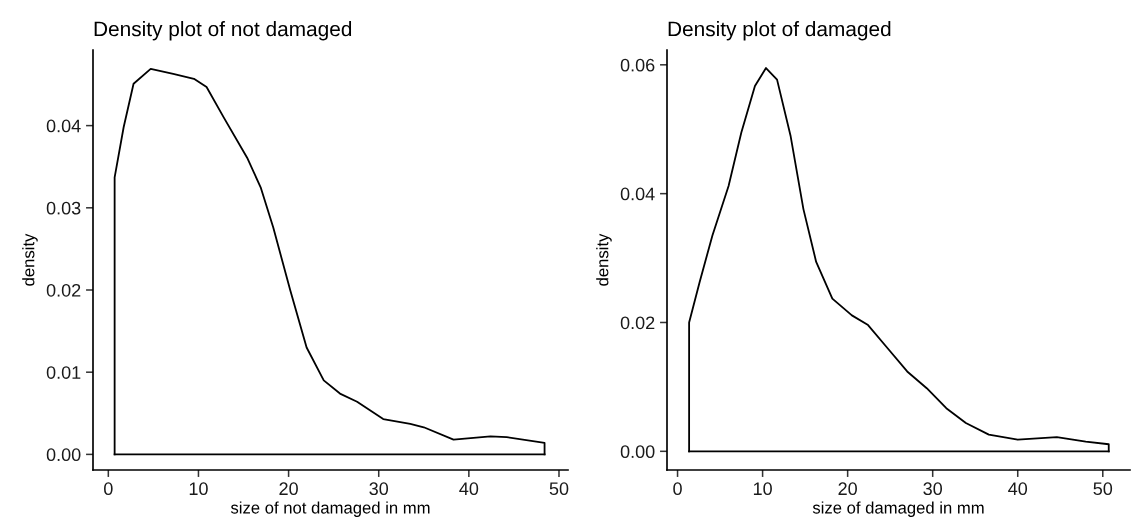 The width and height of the screenshot is (1135, 525). What do you see at coordinates (779, 31) in the screenshot?
I see `chart-title: Density plot of damaged` at bounding box center [779, 31].